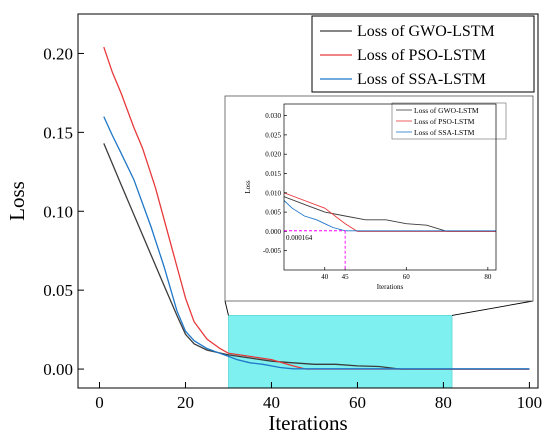 The image size is (550, 441). Describe the element at coordinates (273, 135) in the screenshot. I see `inset-y-tick-label: 0.025` at that location.